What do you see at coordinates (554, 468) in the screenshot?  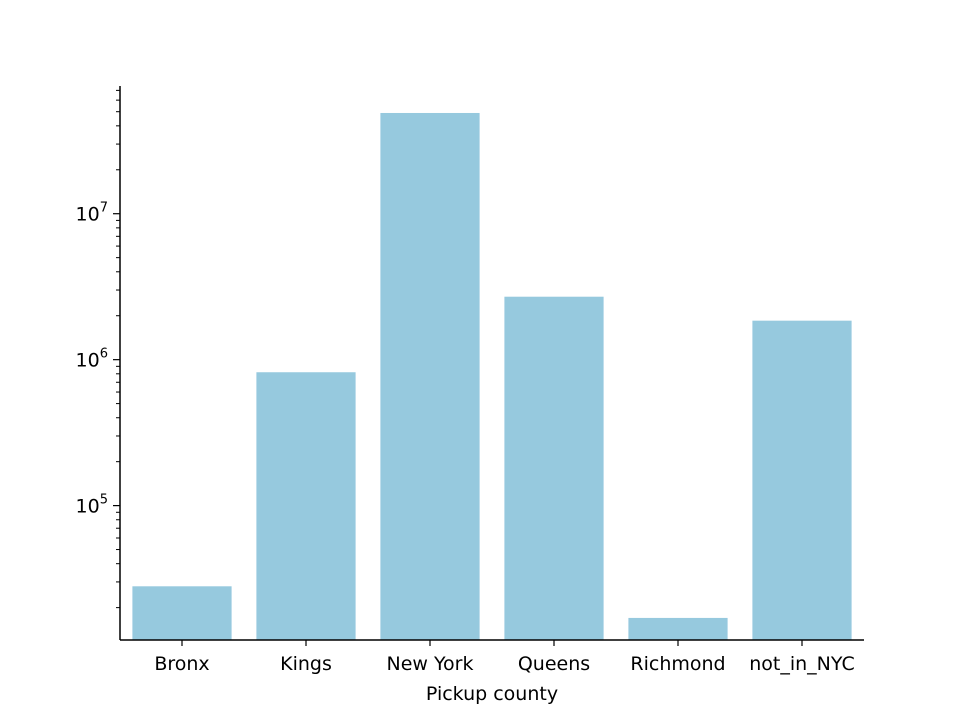 I see `bar-queens` at bounding box center [554, 468].